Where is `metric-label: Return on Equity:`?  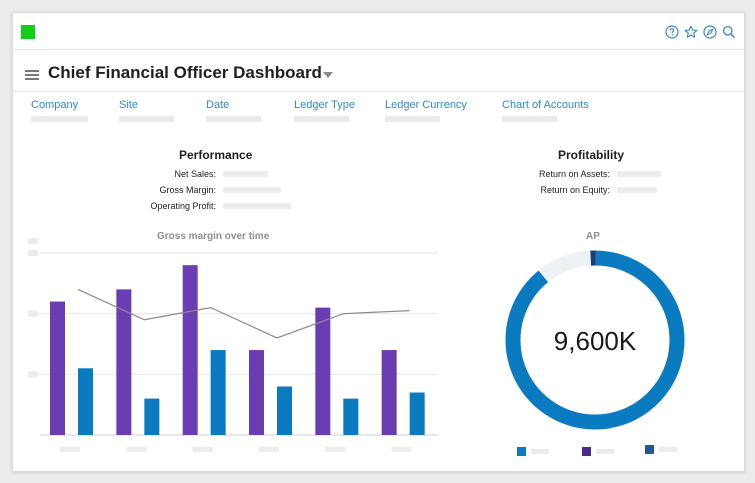 metric-label: Return on Equity: is located at coordinates (575, 190).